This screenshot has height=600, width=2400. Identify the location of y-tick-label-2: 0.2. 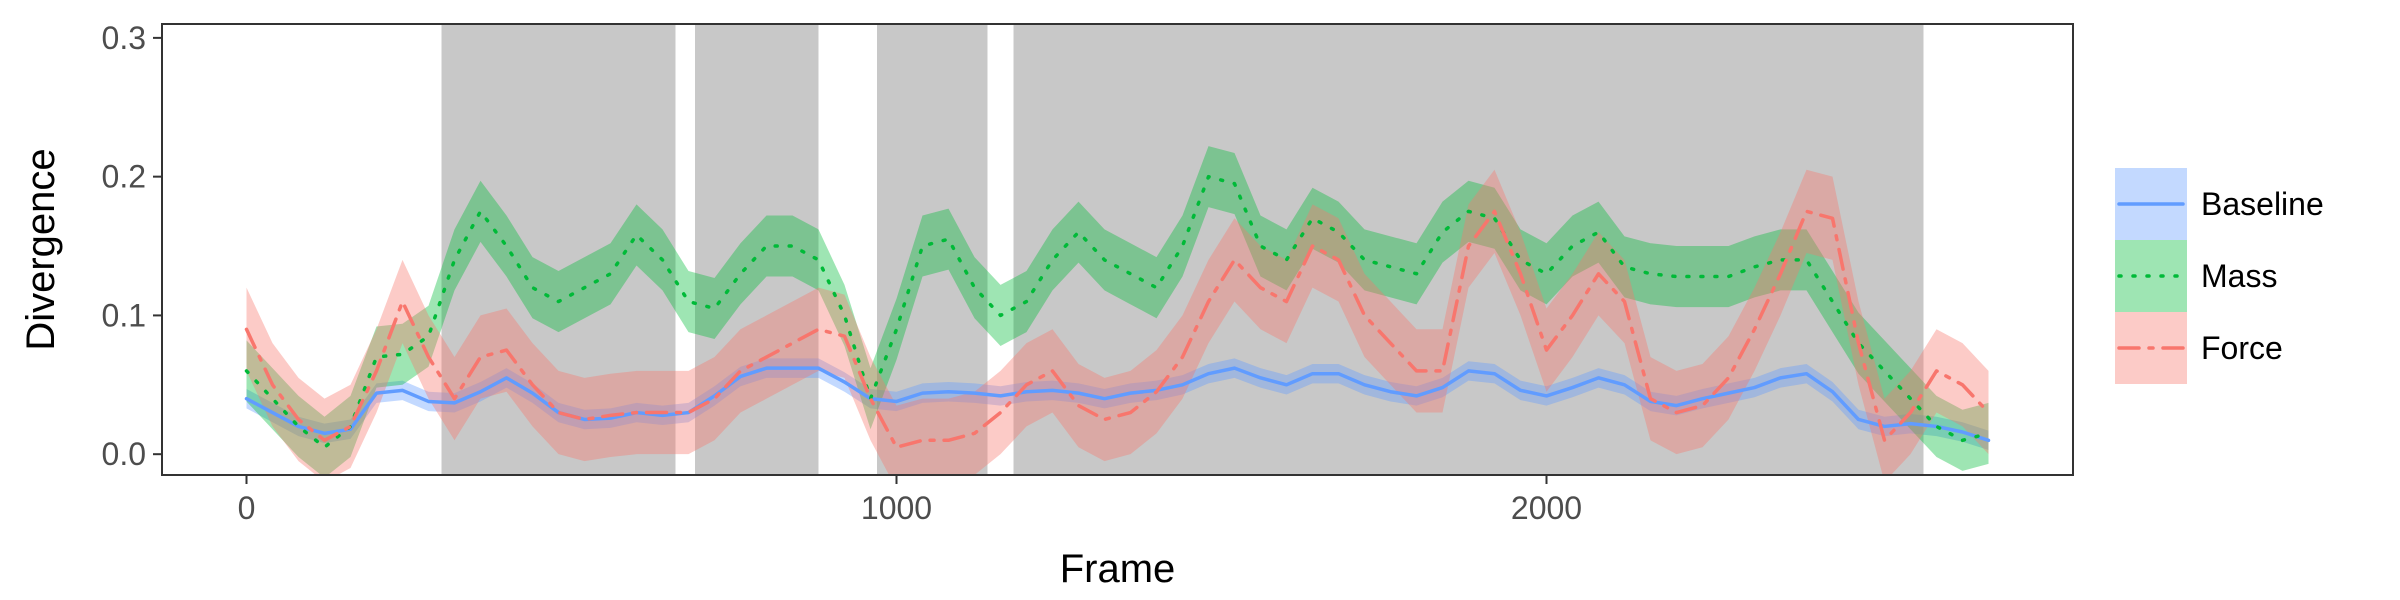
(124, 177).